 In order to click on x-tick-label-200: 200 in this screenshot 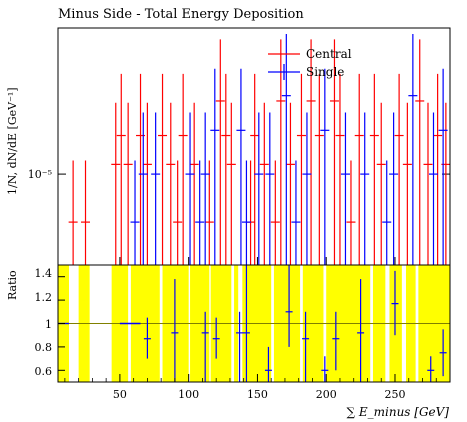, I will do `click(326, 394)`.